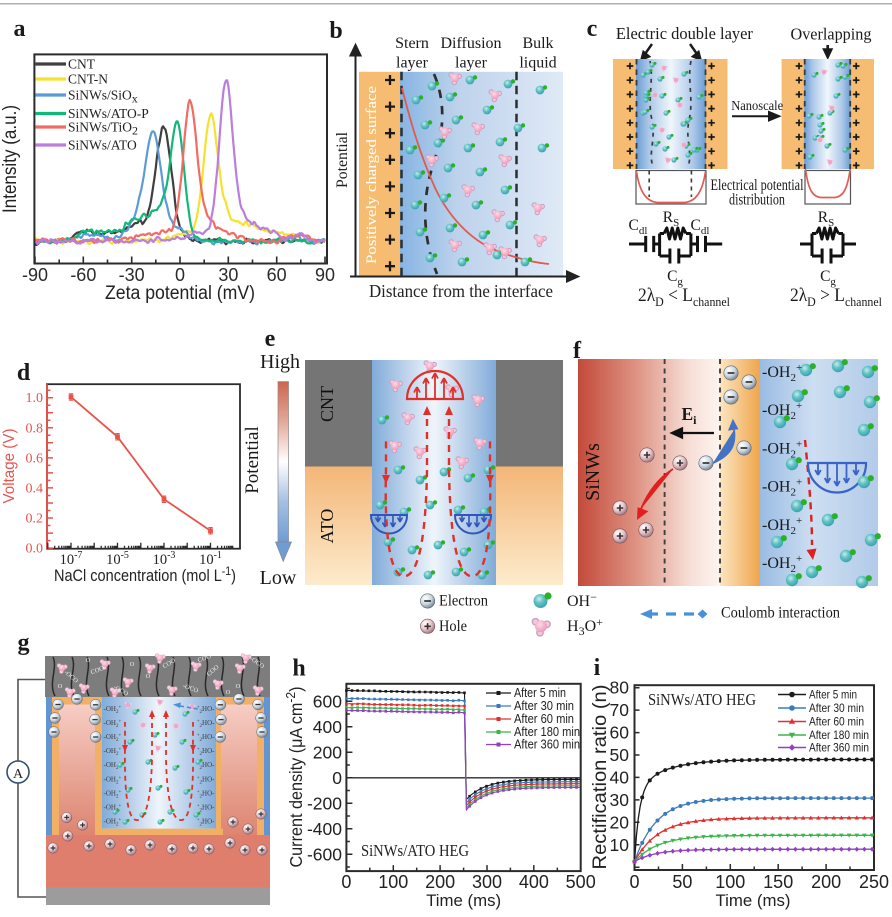 The width and height of the screenshot is (892, 917). I want to click on svg-text: a, so click(20, 29).